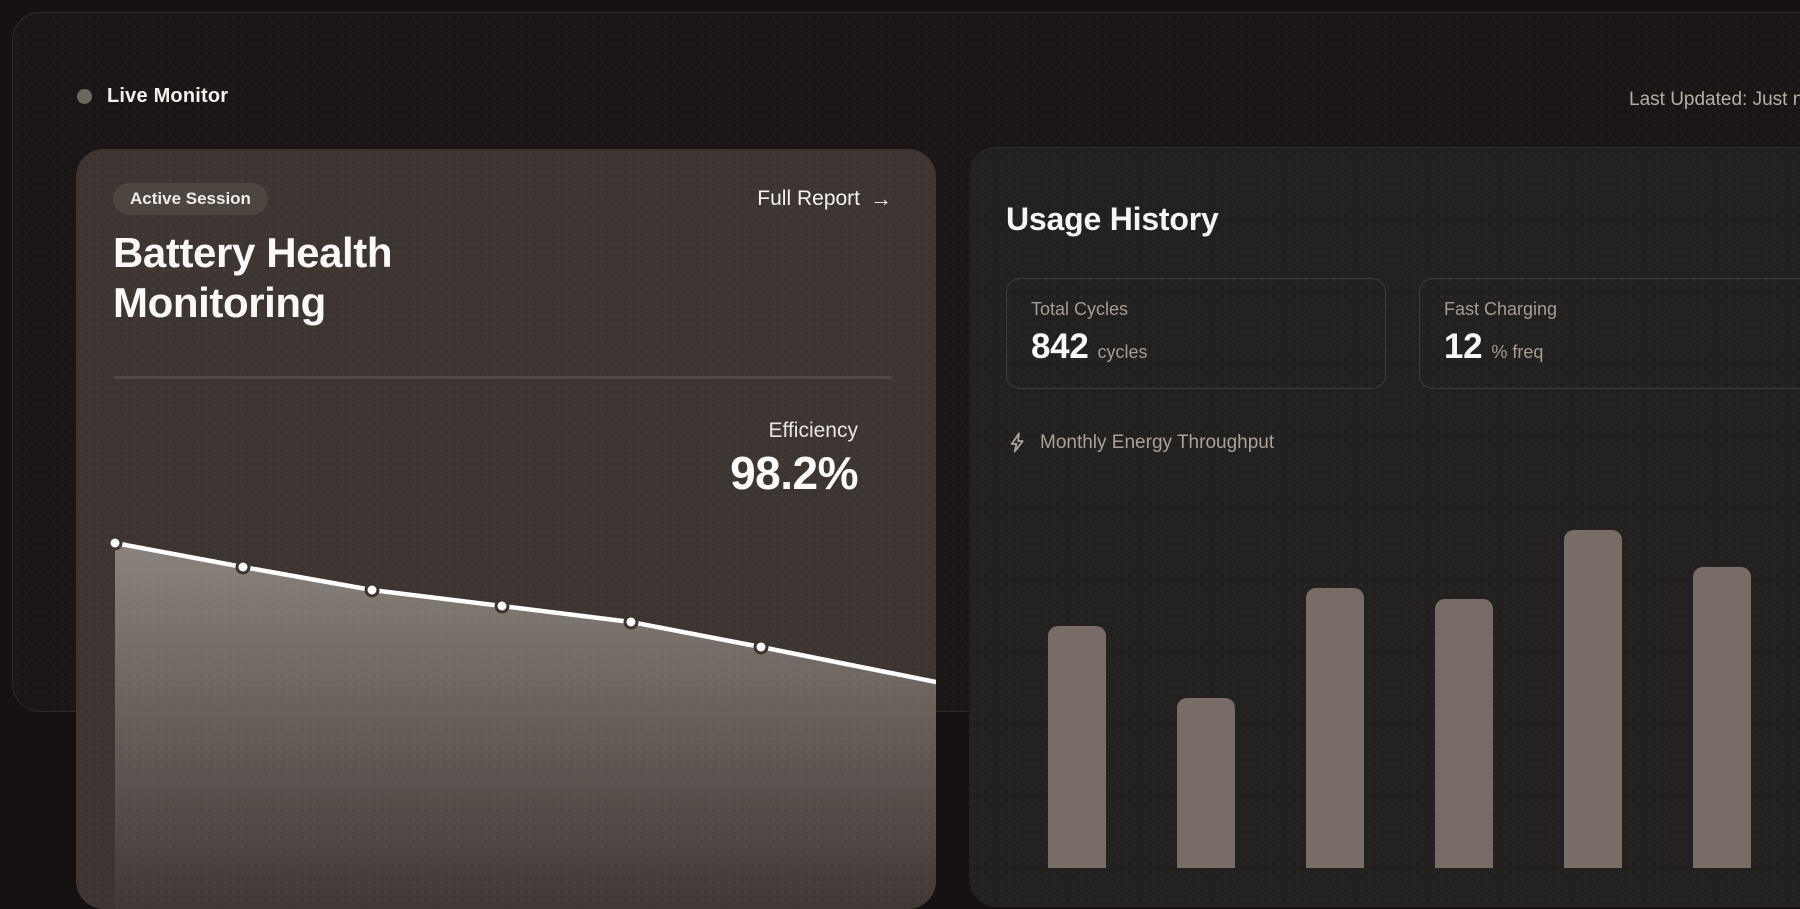  Describe the element at coordinates (1403, 442) in the screenshot. I see `chart-label-row: Monthly Energy Throughput` at that location.